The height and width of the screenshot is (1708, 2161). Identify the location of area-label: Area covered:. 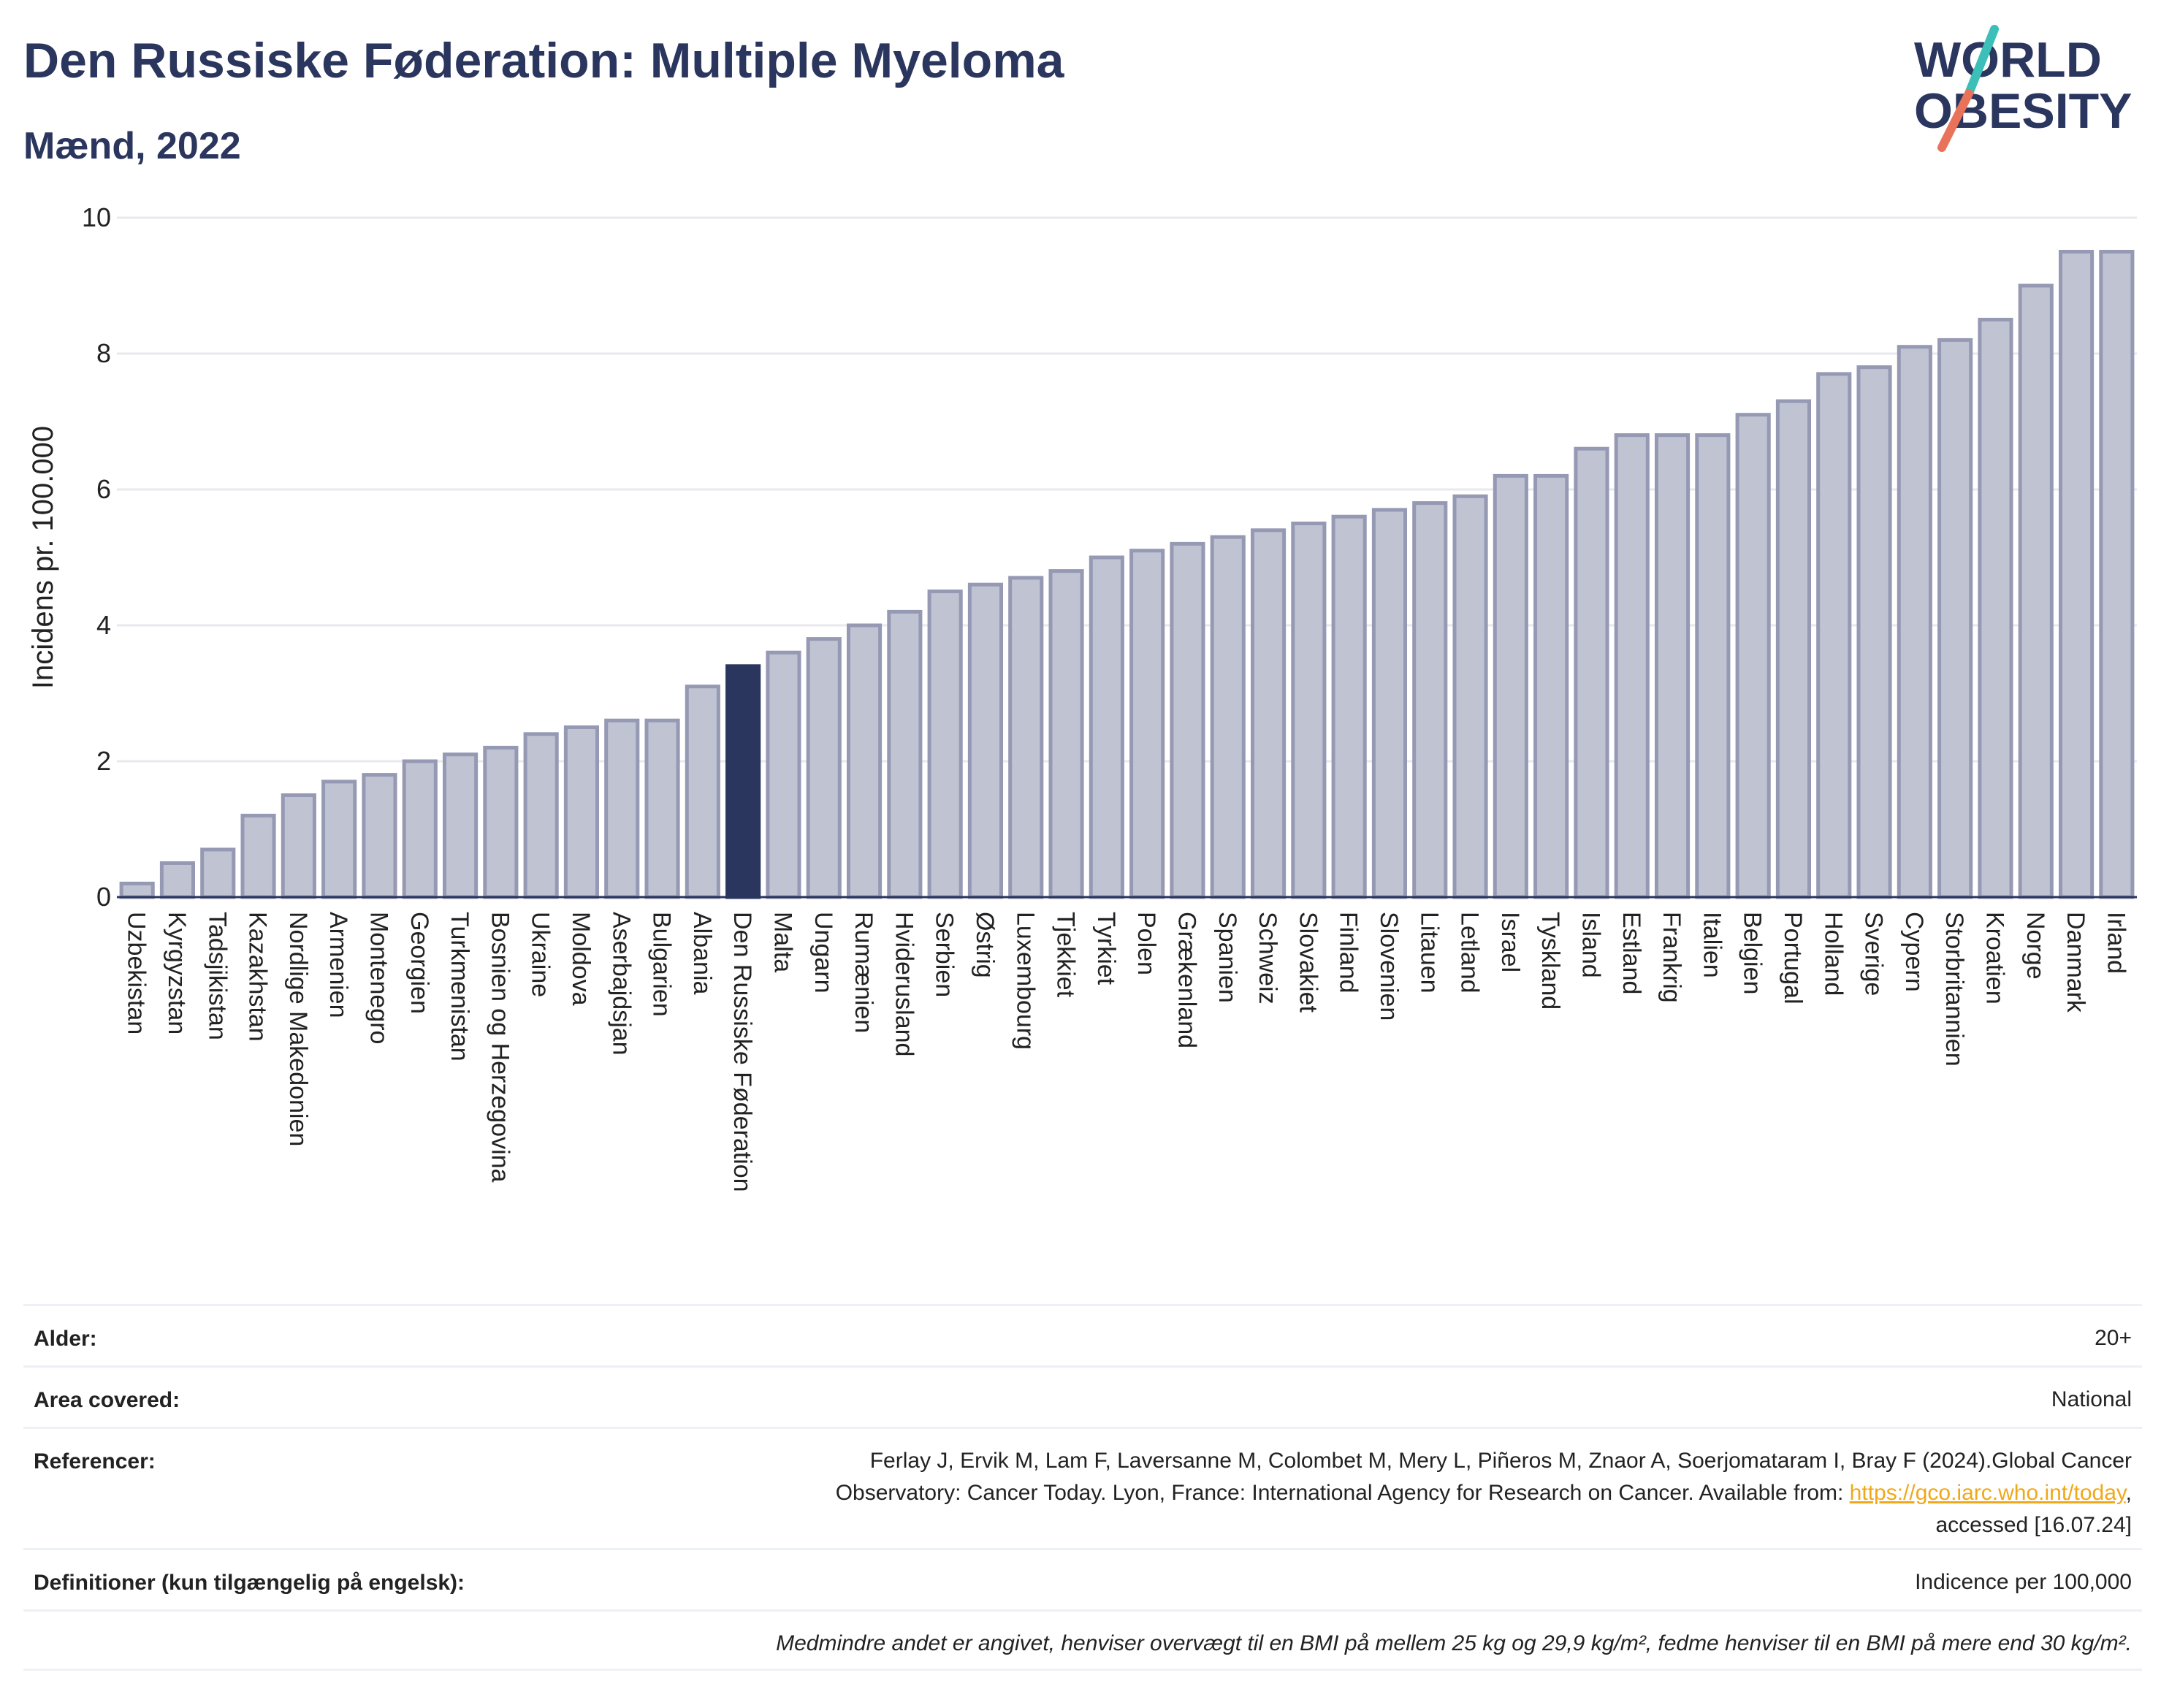
(107, 1400).